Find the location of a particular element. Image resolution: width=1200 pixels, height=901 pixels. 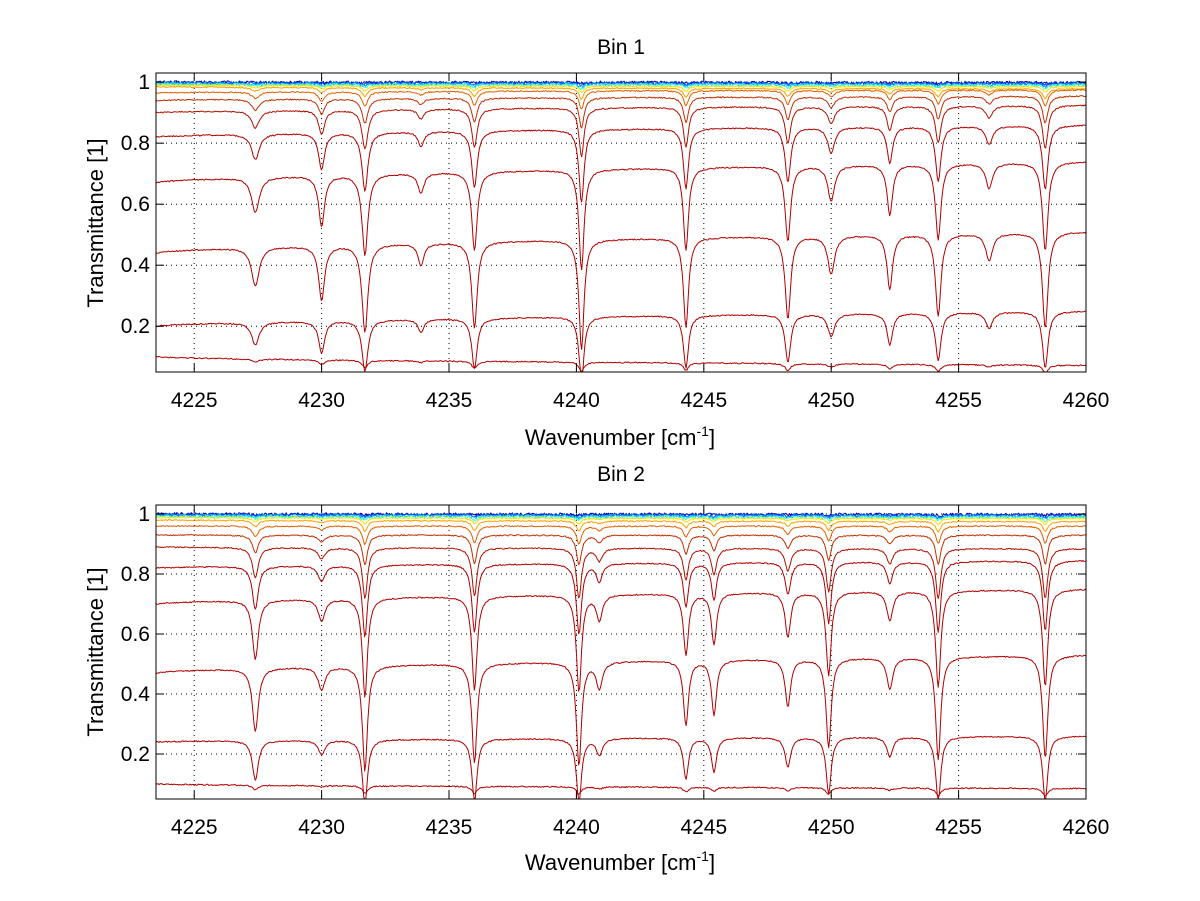

series-line-s4 is located at coordinates (621, 518).